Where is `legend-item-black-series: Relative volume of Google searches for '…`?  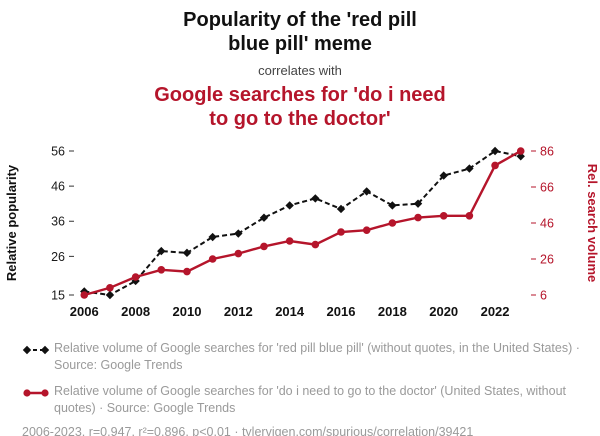 legend-item-black-series: Relative volume of Google searches for '… is located at coordinates (301, 357).